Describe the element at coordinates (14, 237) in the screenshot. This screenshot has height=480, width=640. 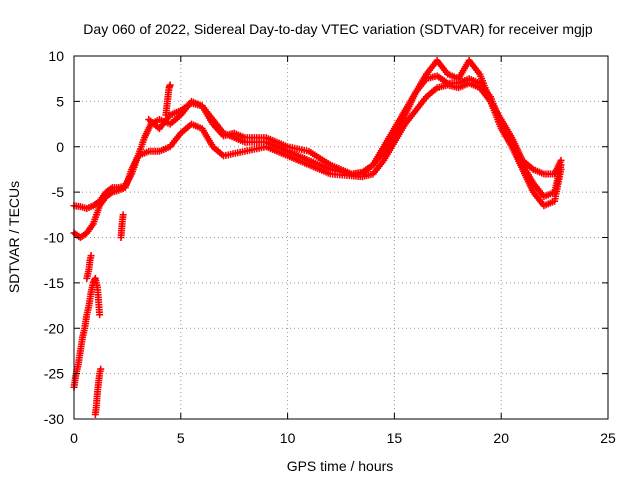
I see `y-axis-label: SDTVAR / TECUs` at that location.